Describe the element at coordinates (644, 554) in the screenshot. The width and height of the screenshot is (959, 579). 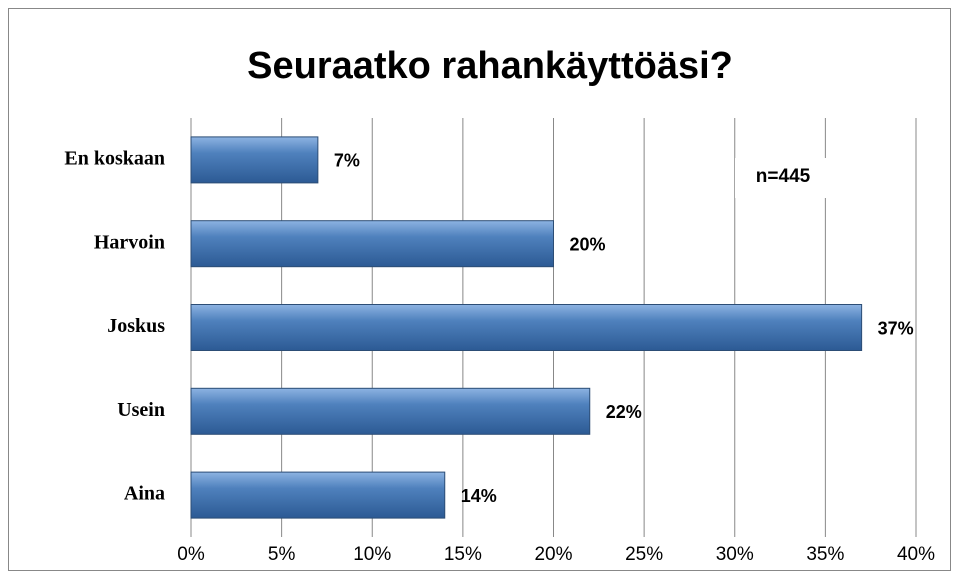
I see `x-tick-label: 25%` at that location.